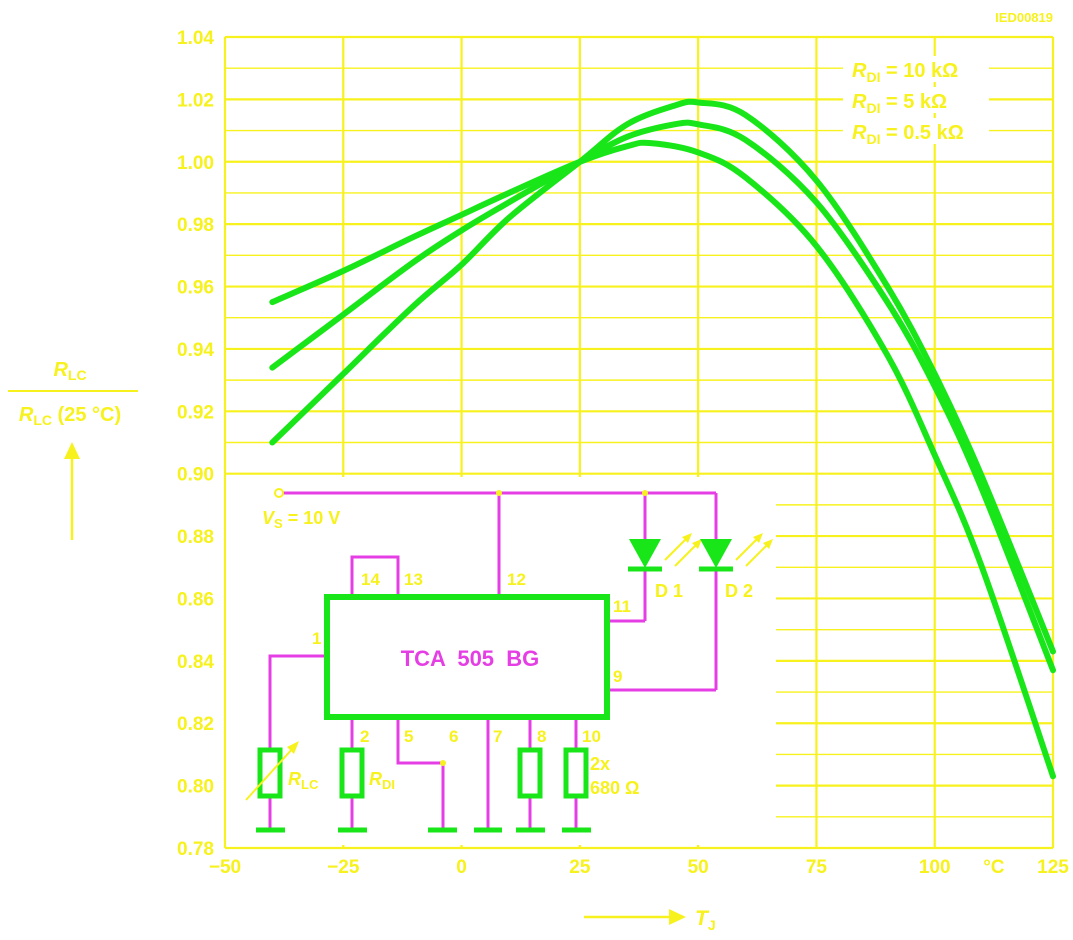 Image resolution: width=1073 pixels, height=940 pixels. I want to click on y-tick-label: 1.02, so click(195, 100).